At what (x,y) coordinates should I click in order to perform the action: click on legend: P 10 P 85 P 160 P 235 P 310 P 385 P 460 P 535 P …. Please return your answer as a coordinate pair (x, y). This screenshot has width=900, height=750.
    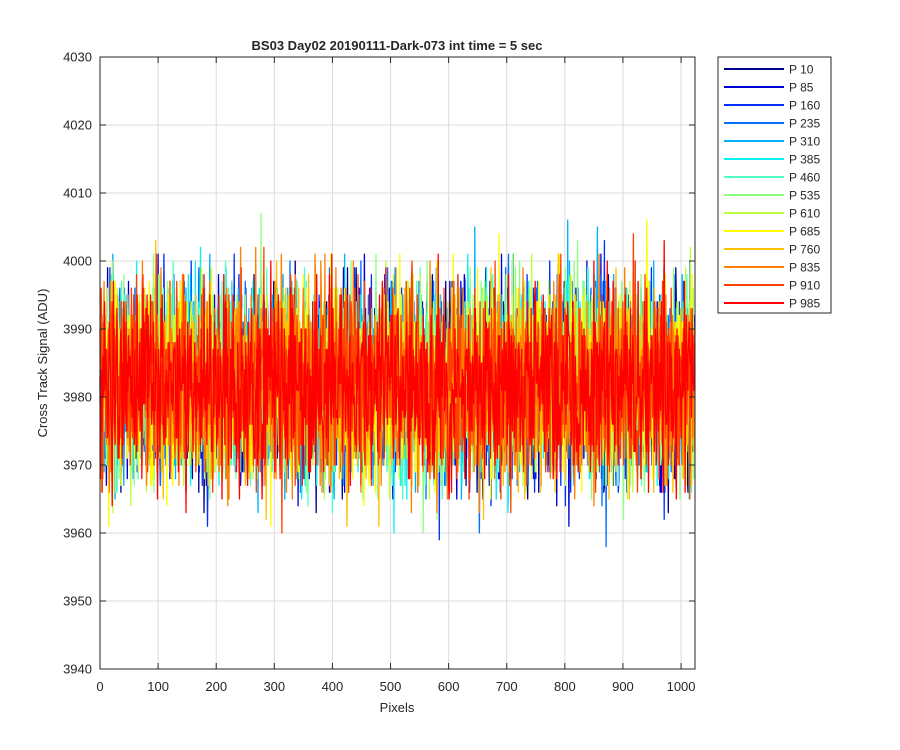
    Looking at the image, I should click on (774, 185).